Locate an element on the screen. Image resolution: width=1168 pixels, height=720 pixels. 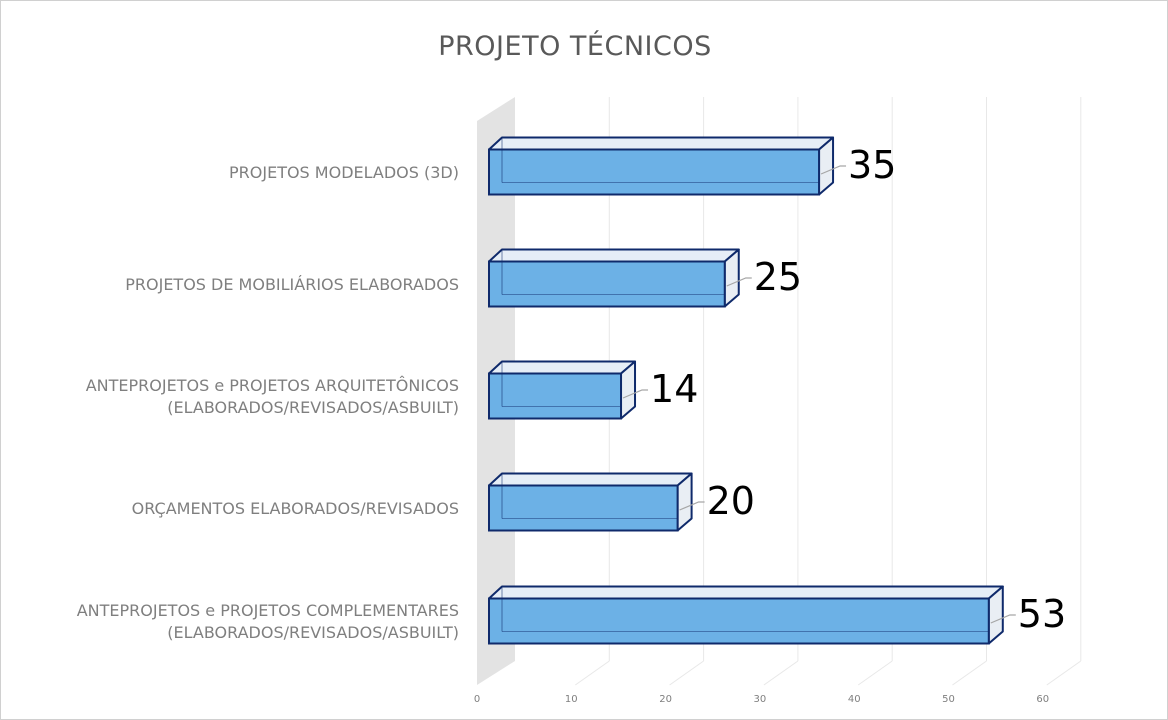
category-label: PROJETOS MODELADOS (3D) is located at coordinates (344, 172).